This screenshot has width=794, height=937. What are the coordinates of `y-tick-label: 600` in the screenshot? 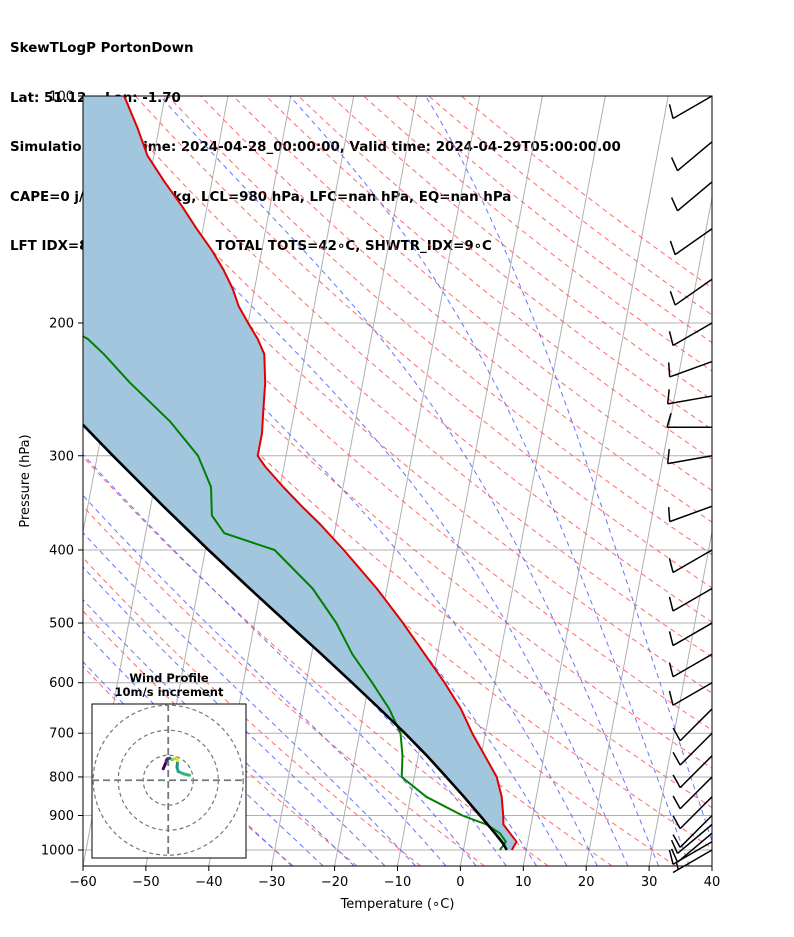 It's located at (61, 683).